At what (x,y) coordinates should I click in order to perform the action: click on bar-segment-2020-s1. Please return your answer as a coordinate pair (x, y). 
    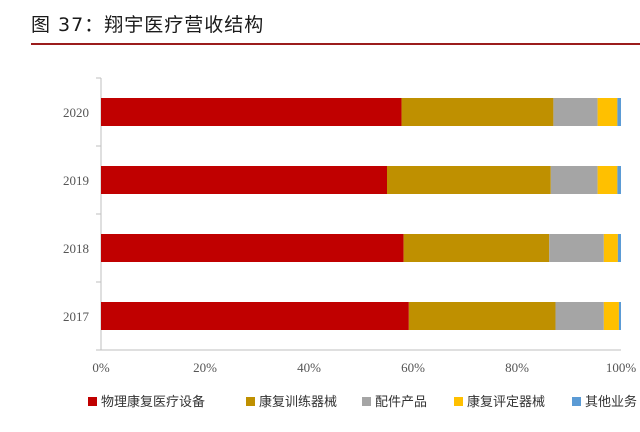
    Looking at the image, I should click on (477, 112).